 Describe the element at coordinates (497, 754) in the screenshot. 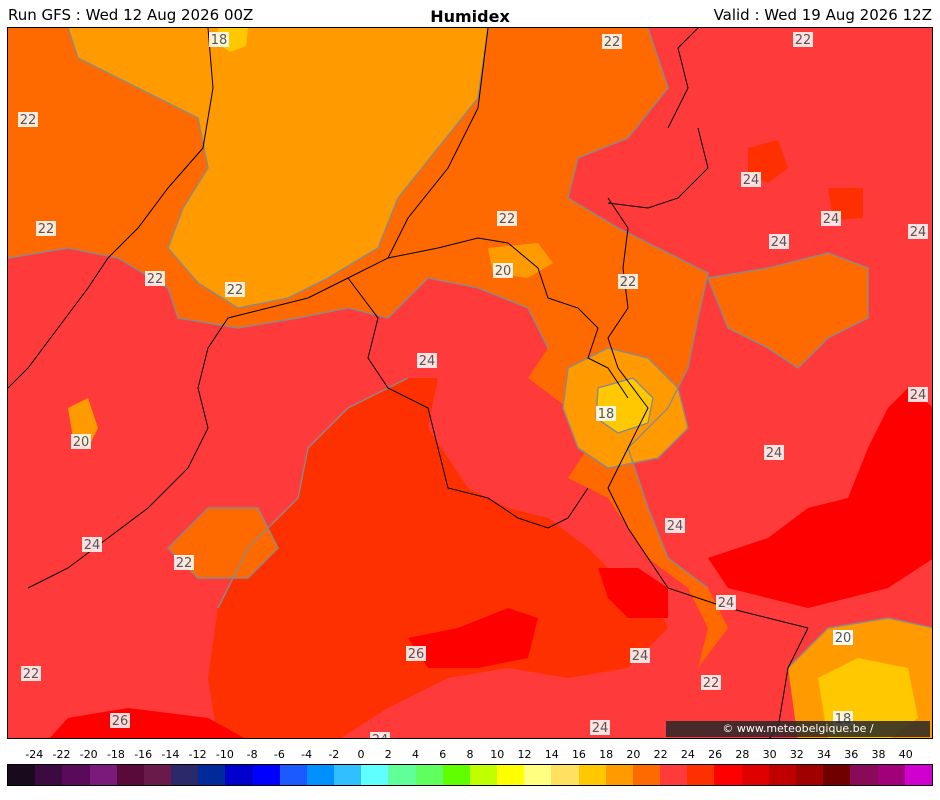

I see `scale-tick-label: 10` at that location.